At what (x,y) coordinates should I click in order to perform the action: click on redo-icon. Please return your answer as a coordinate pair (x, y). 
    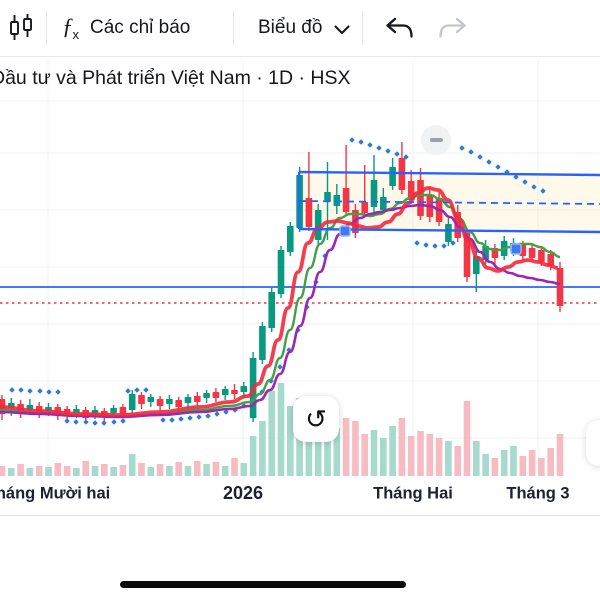
    Looking at the image, I should click on (452, 27).